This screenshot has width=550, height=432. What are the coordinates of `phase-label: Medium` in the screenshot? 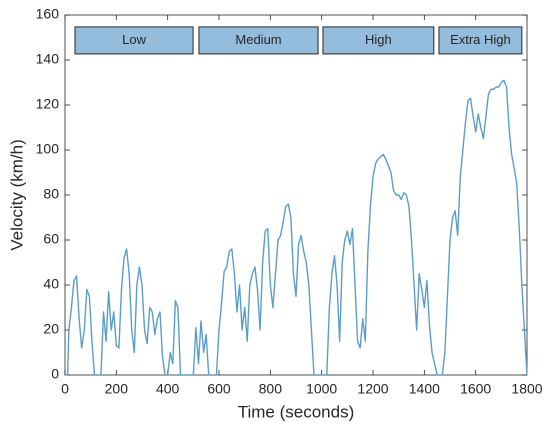 It's located at (258, 39).